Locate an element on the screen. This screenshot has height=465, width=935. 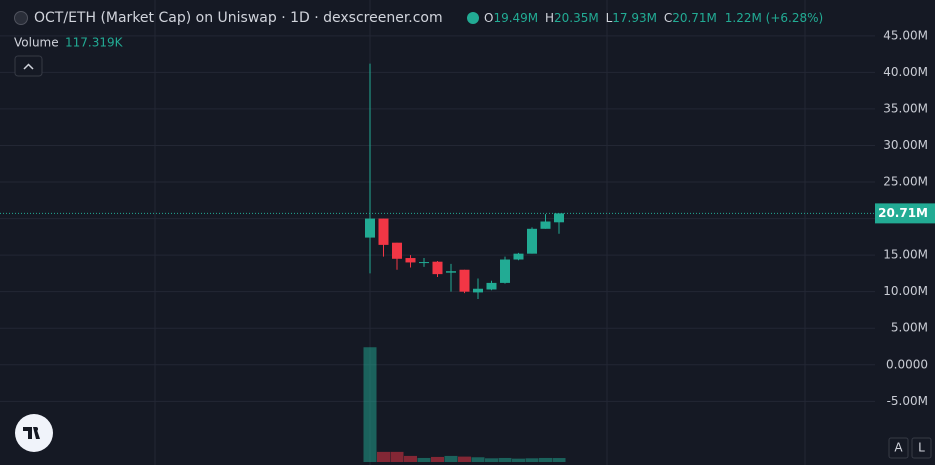
y-tick-label: 25.00M is located at coordinates (905, 182).